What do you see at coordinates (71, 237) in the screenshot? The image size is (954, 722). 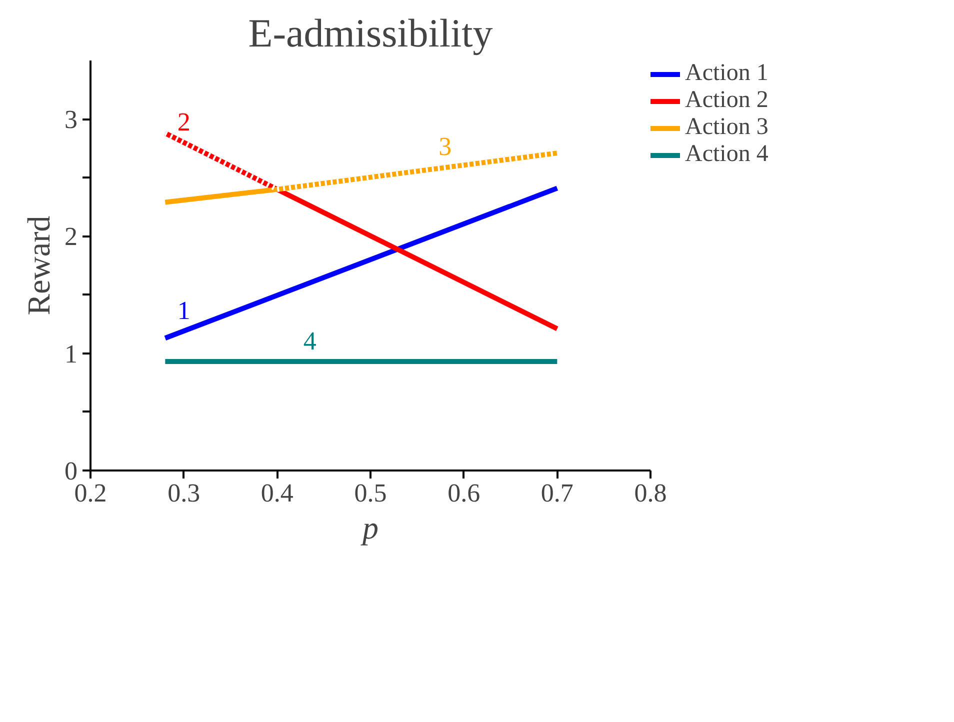 I see `y-tick-label: 2` at bounding box center [71, 237].